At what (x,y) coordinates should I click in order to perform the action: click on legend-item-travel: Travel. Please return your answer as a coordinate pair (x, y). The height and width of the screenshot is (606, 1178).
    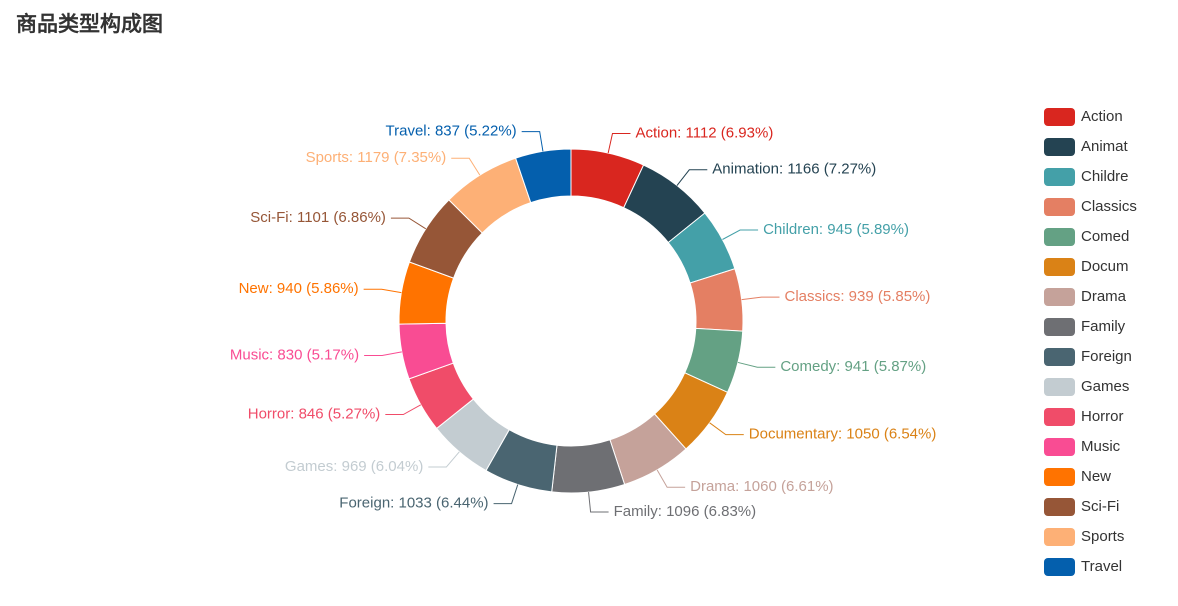
    Looking at the image, I should click on (1083, 567).